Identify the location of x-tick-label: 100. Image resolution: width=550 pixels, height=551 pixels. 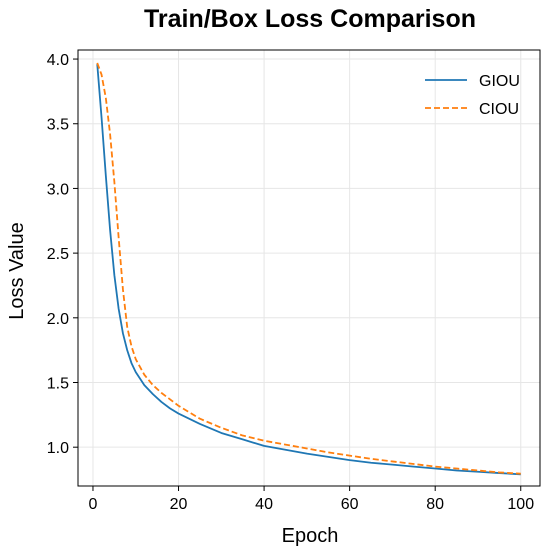
(520, 504).